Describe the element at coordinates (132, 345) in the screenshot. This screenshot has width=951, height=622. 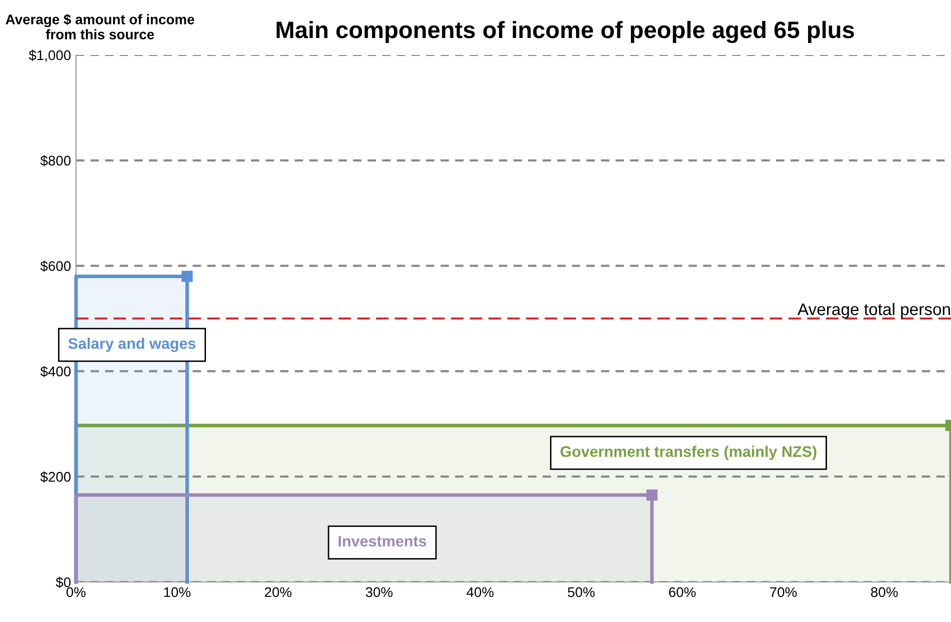
I see `series-label: Salary and wages` at that location.